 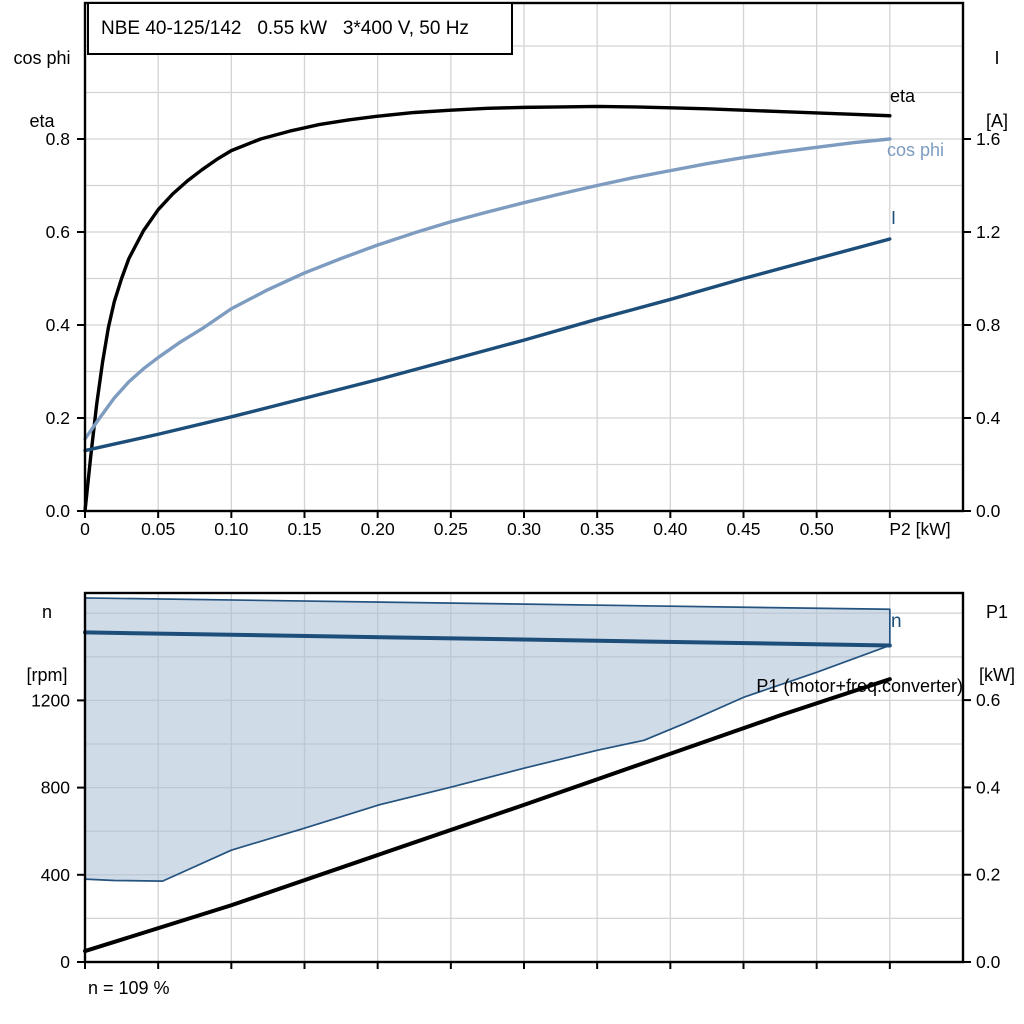 I want to click on chart-title: NBE 40-125/142 0.55 kW 3*400 V, 50 Hz, so click(x=285, y=28).